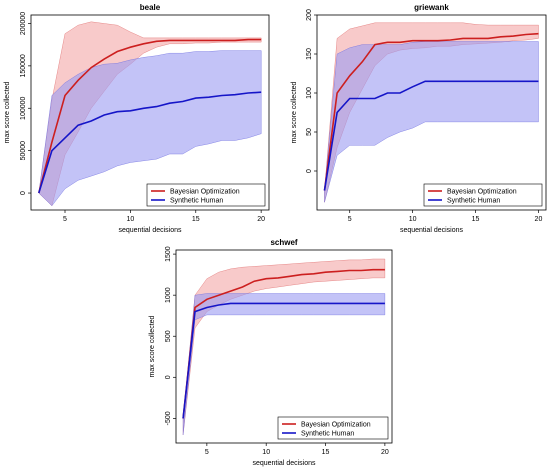 The height and width of the screenshot is (475, 550). I want to click on y-tick-label: 500, so click(168, 336).